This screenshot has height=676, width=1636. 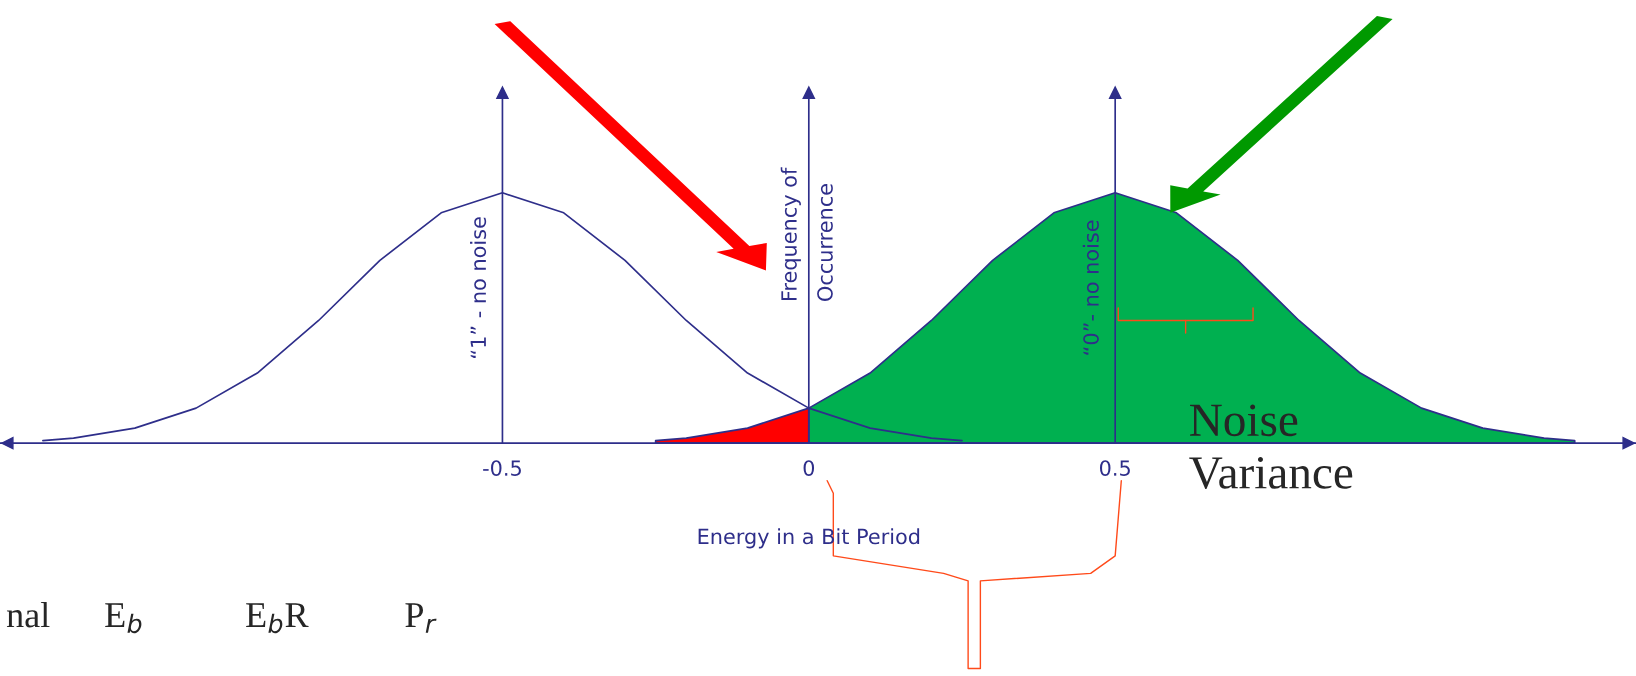 I want to click on text: E$_{b}$R, so click(x=277, y=618).